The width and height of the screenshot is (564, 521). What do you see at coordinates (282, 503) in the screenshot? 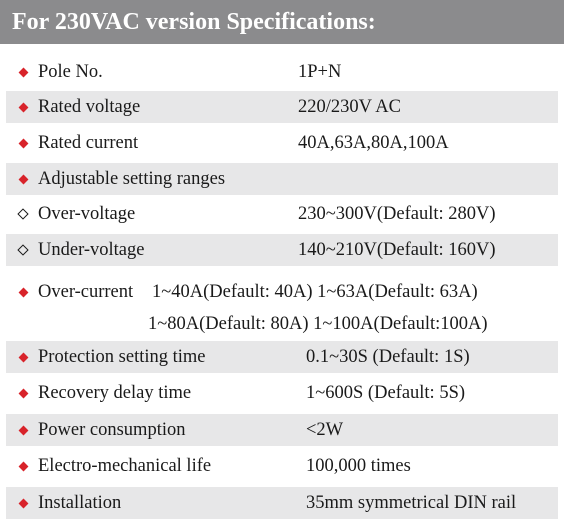
I see `spec-row-installation: Installation 35mm symmetrical DIN rail` at bounding box center [282, 503].